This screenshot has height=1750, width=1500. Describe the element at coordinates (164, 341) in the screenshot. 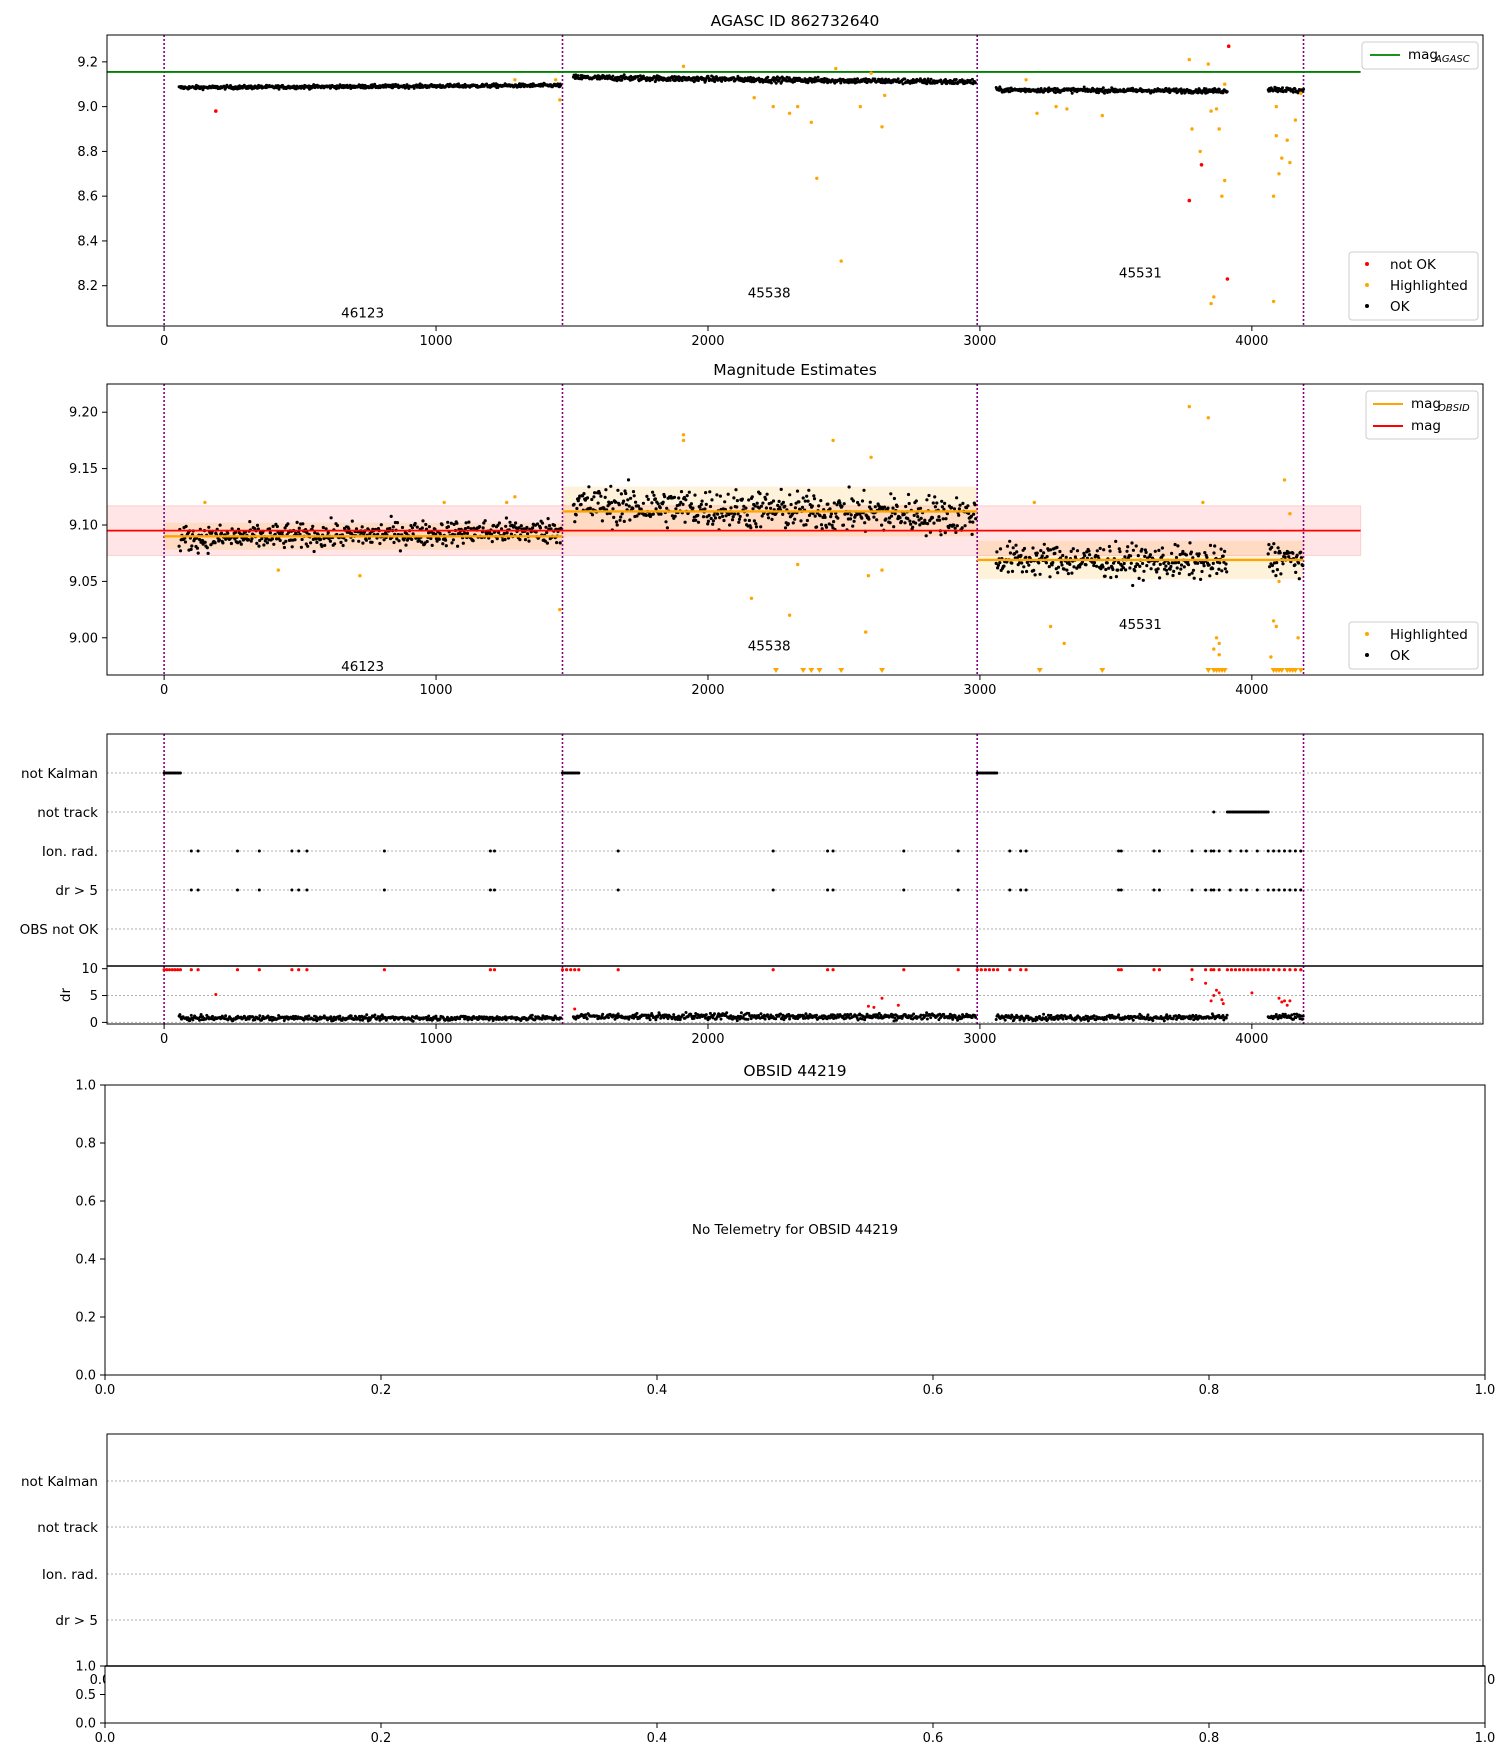

I see `x-tick-label: 0` at that location.